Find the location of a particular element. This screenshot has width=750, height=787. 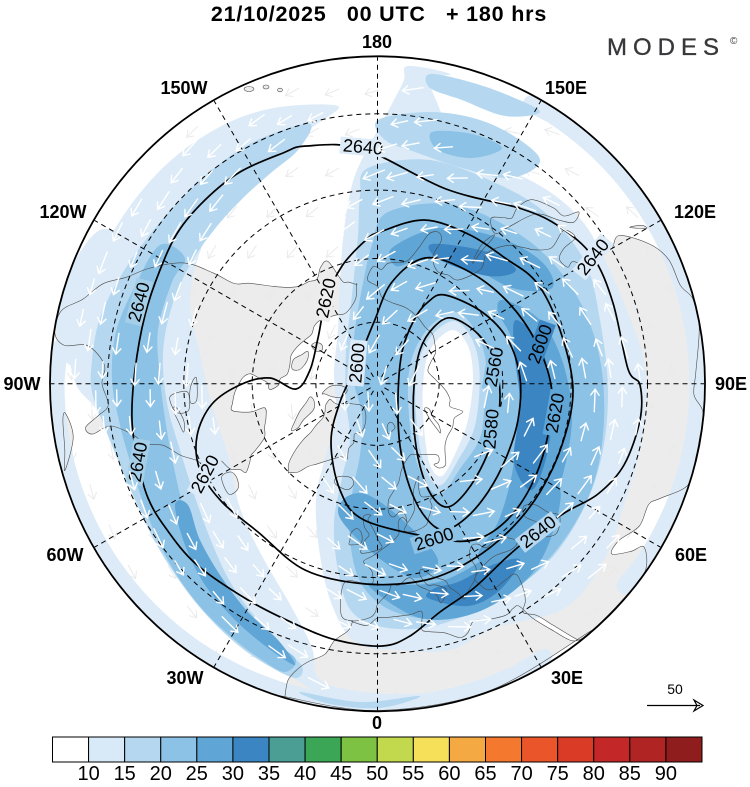

svg-text:21/10/2025 00 UTC + 180 hr: 21/10/2025 00 UTC + 180 hrs is located at coordinates (379, 14).